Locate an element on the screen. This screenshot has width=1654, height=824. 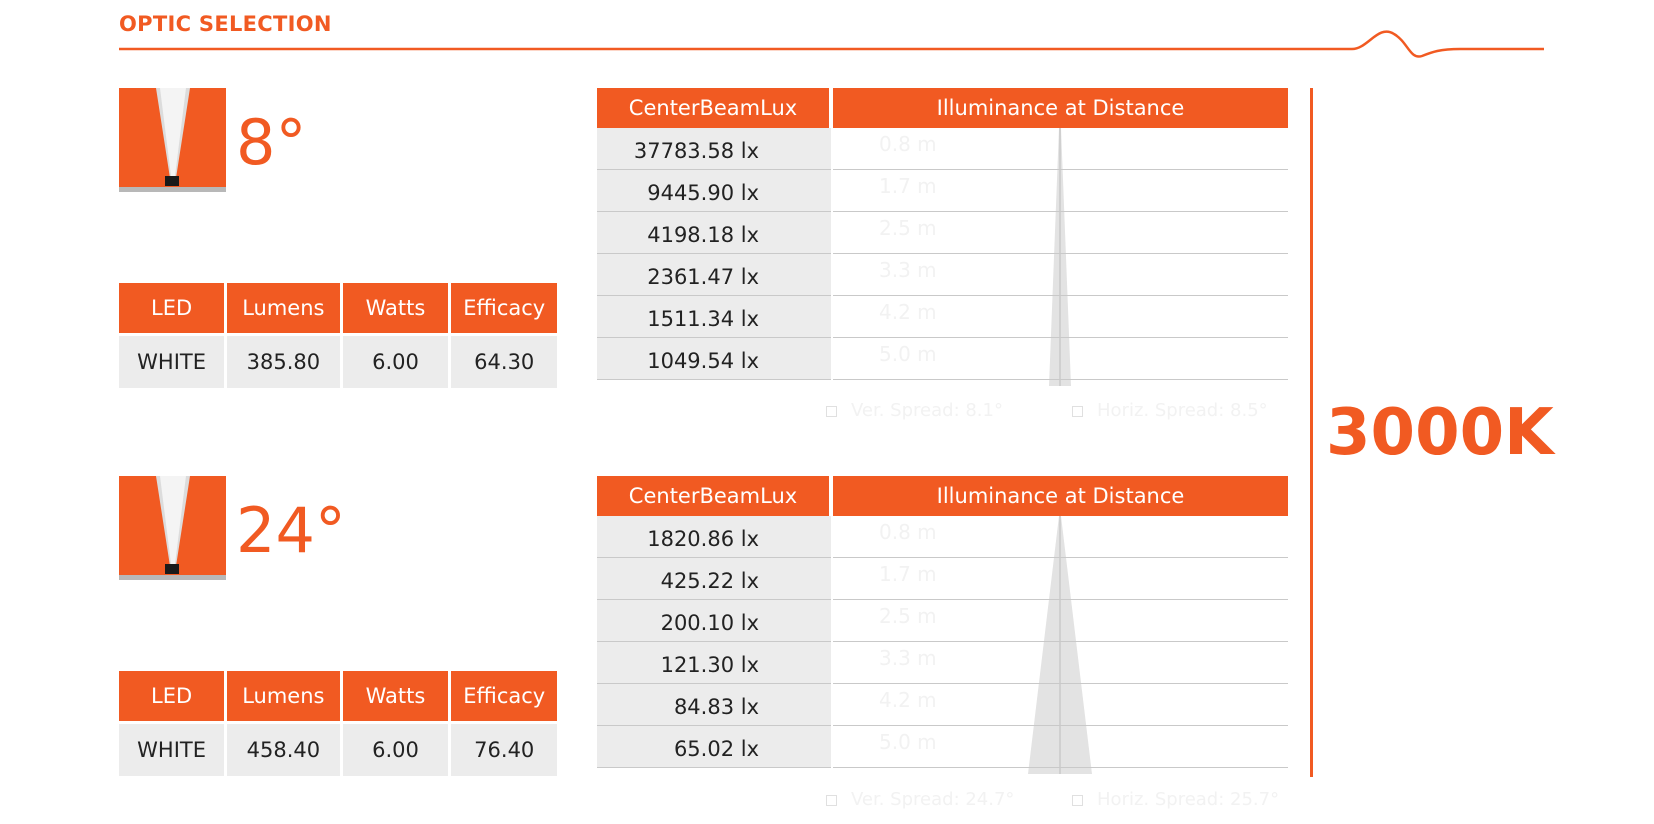
spec-lumens: 458.40 is located at coordinates (285, 748).